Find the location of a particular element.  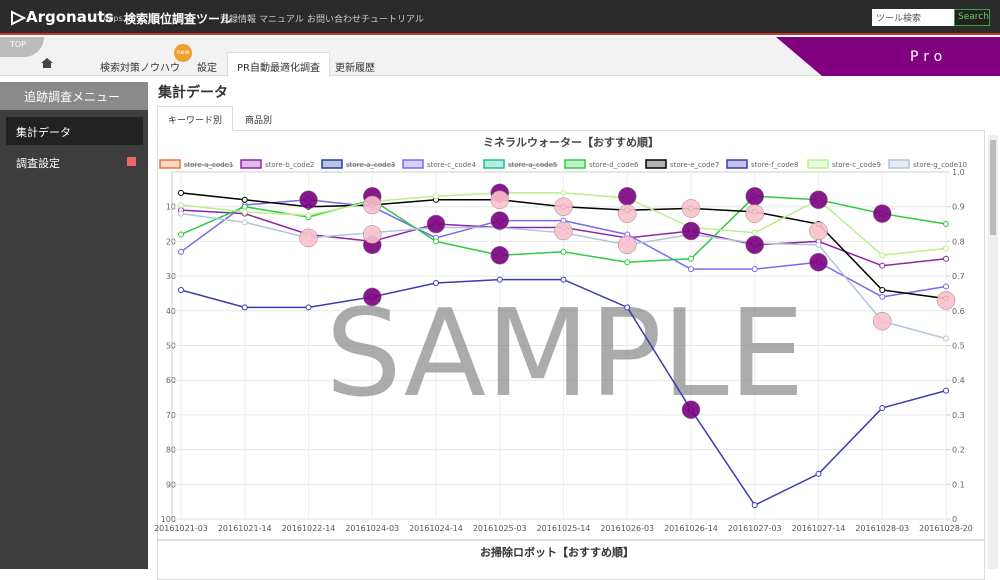

y2-tick-label: 0 is located at coordinates (954, 519).